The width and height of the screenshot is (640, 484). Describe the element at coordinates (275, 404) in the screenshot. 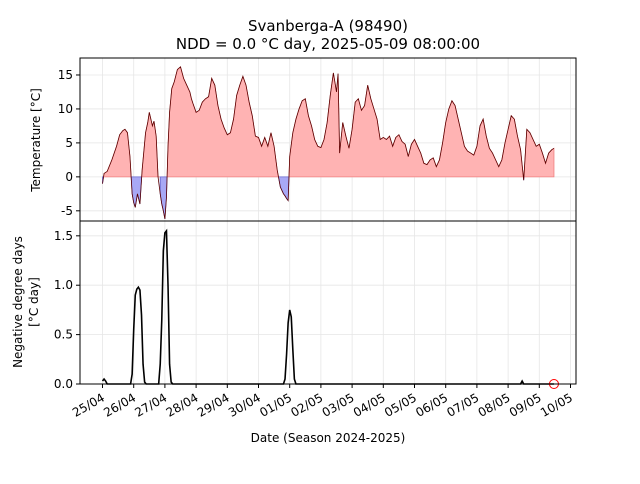

I see `x-tick-label: 01/05` at that location.